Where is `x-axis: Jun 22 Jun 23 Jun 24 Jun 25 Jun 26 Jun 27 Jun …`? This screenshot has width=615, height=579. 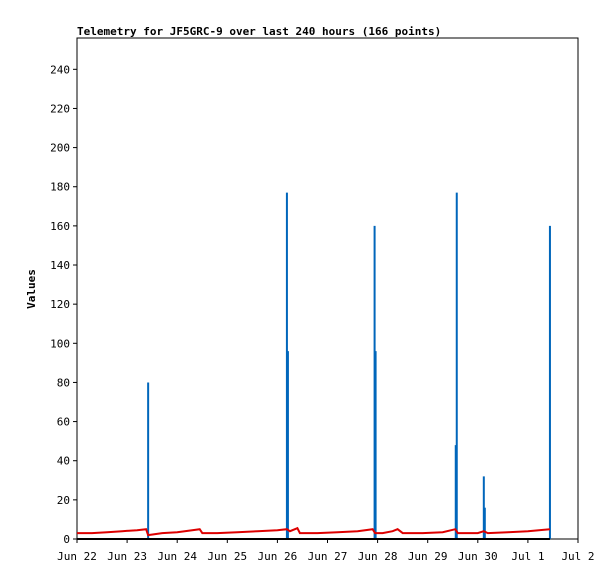 x-axis: Jun 22 Jun 23 Jun 24 Jun 25 Jun 26 Jun 27 Jun … is located at coordinates (326, 551).